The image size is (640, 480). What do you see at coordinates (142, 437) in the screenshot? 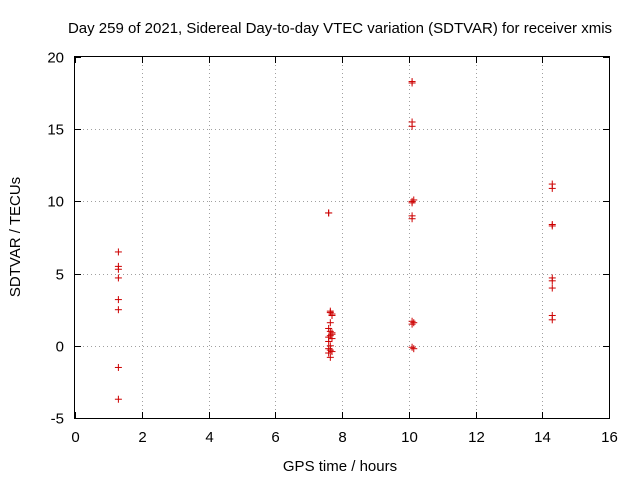
I see `x-tick-label: 2` at bounding box center [142, 437].